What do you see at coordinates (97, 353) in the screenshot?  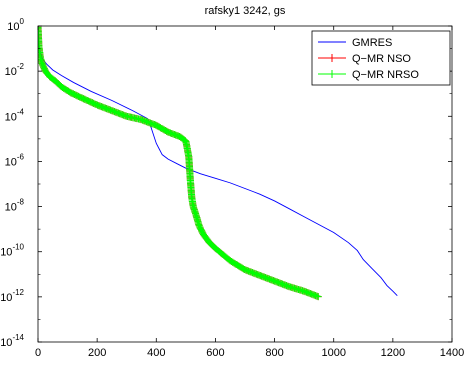 I see `x-tick-label: 200` at bounding box center [97, 353].